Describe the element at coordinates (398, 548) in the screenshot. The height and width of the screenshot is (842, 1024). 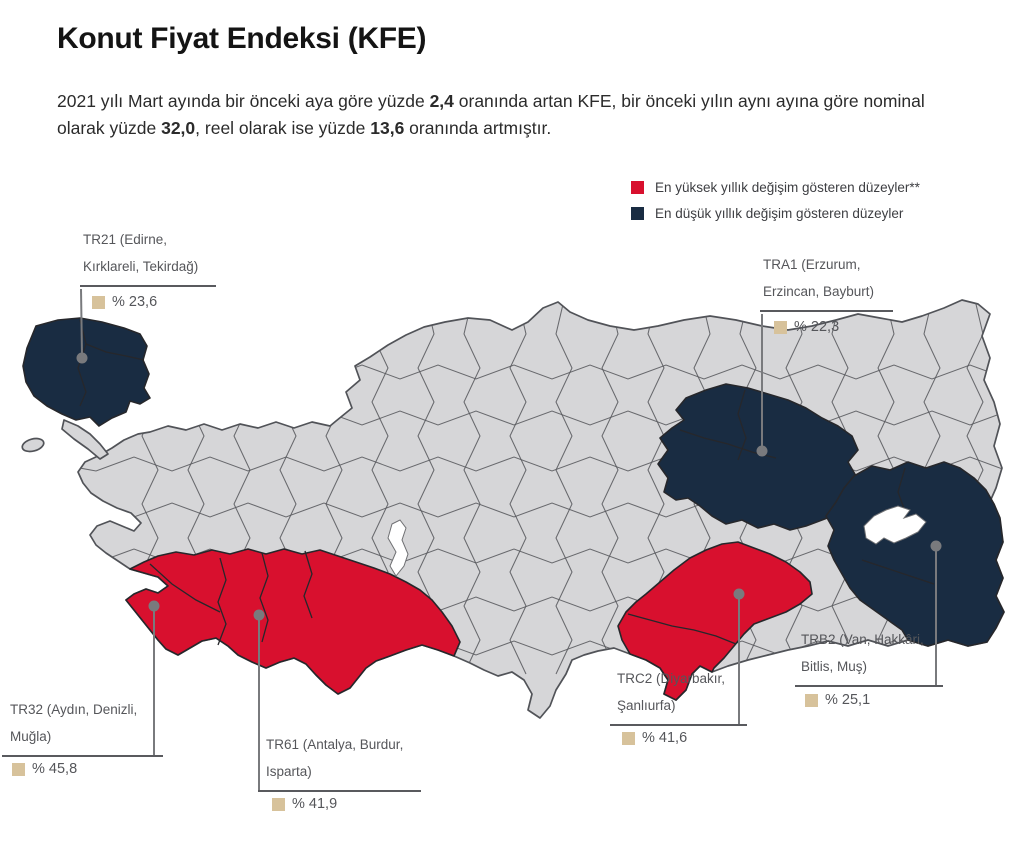
I see `lake-tuz` at that location.